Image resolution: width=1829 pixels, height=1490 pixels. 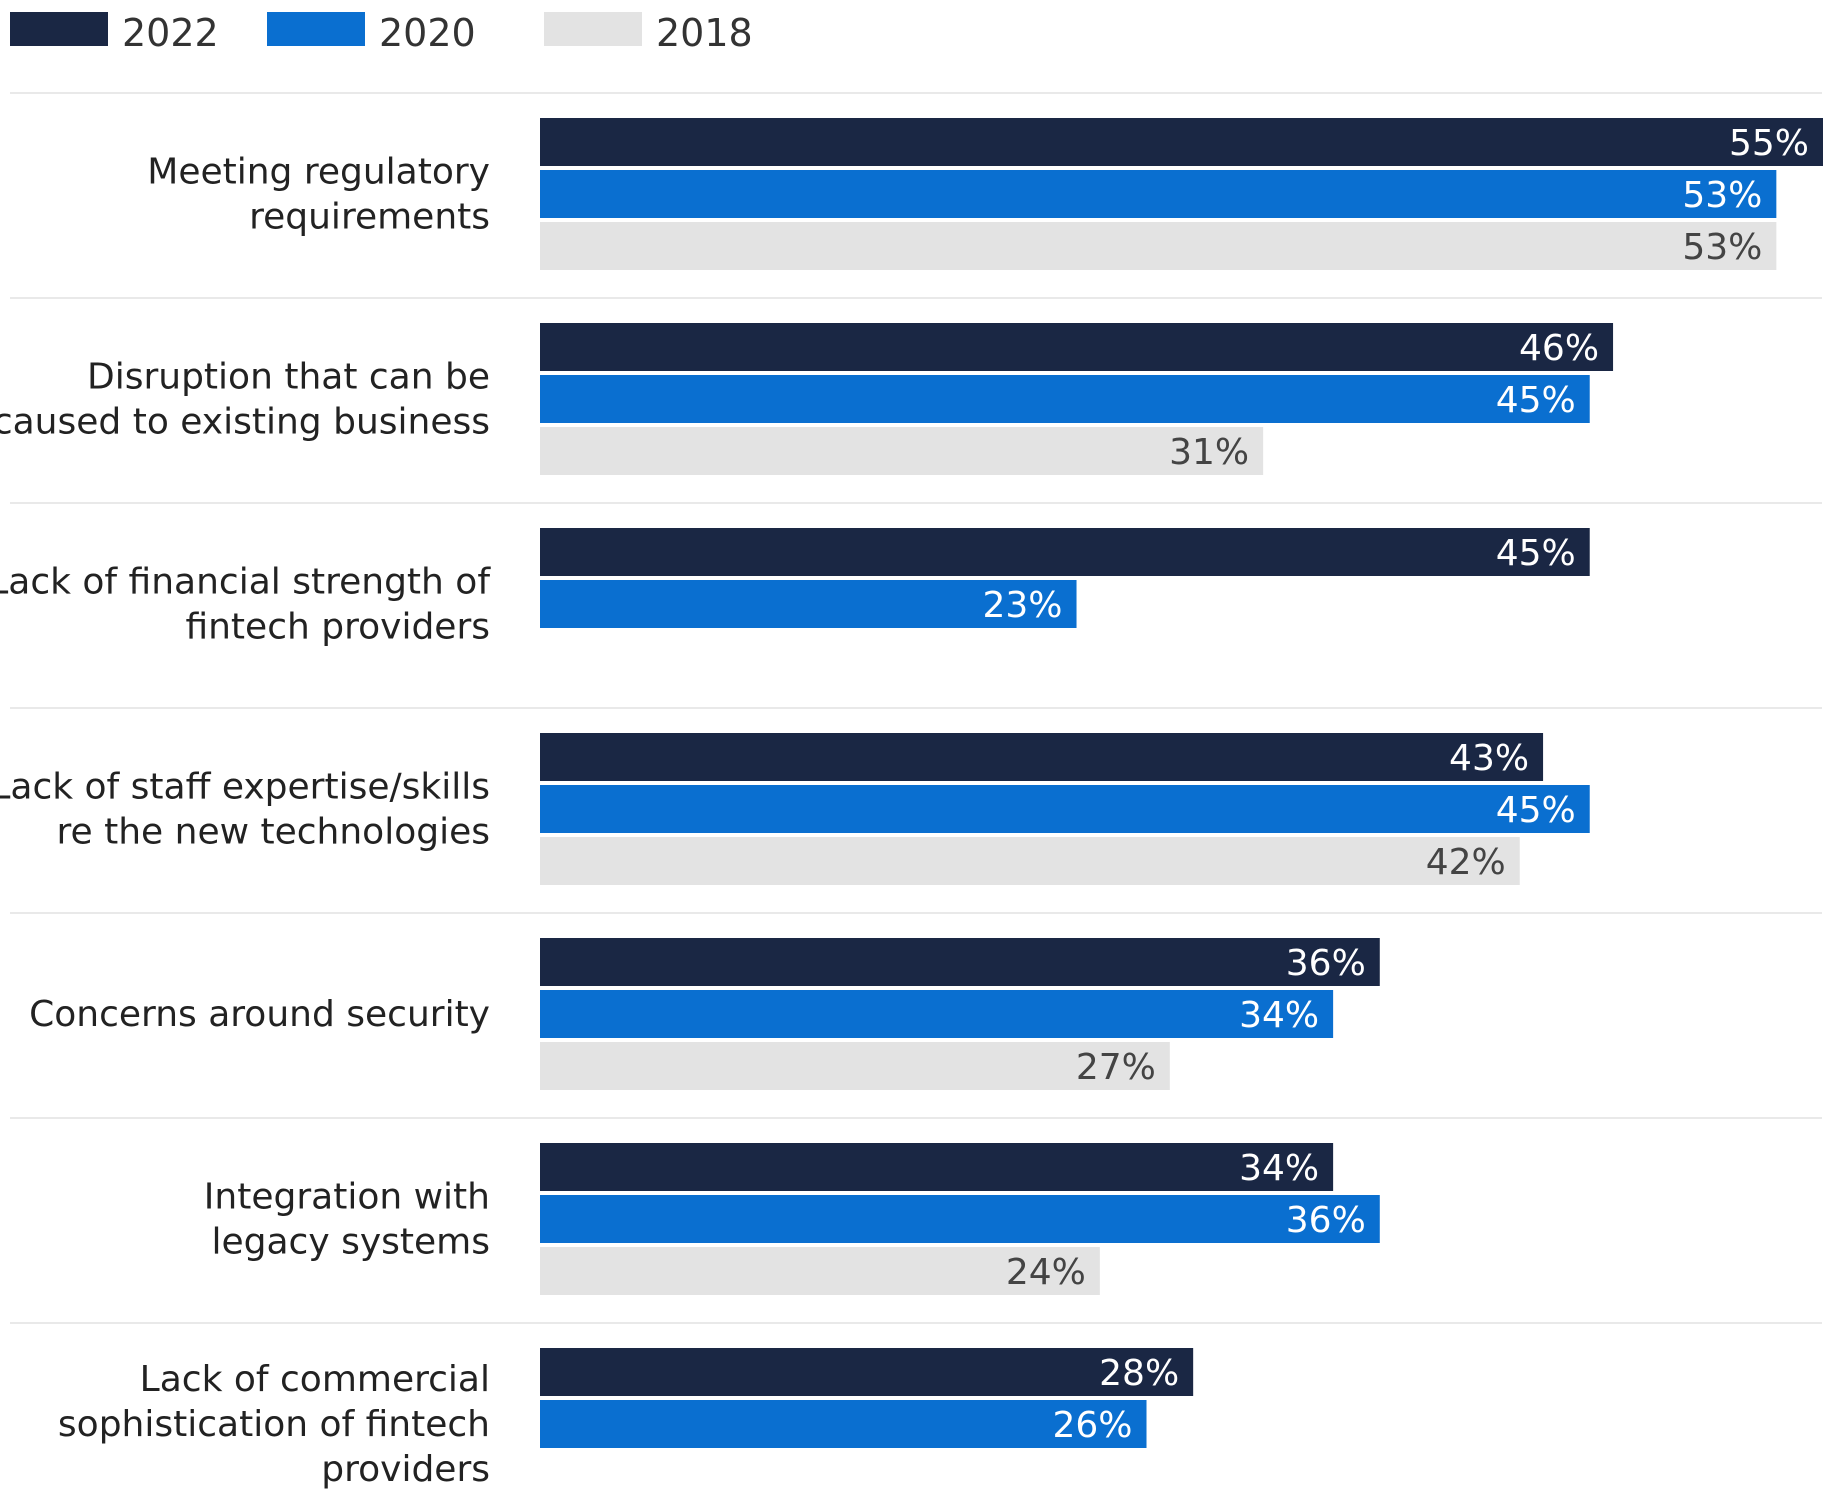 I want to click on data-label-2020: 36%, so click(x=1326, y=1220).